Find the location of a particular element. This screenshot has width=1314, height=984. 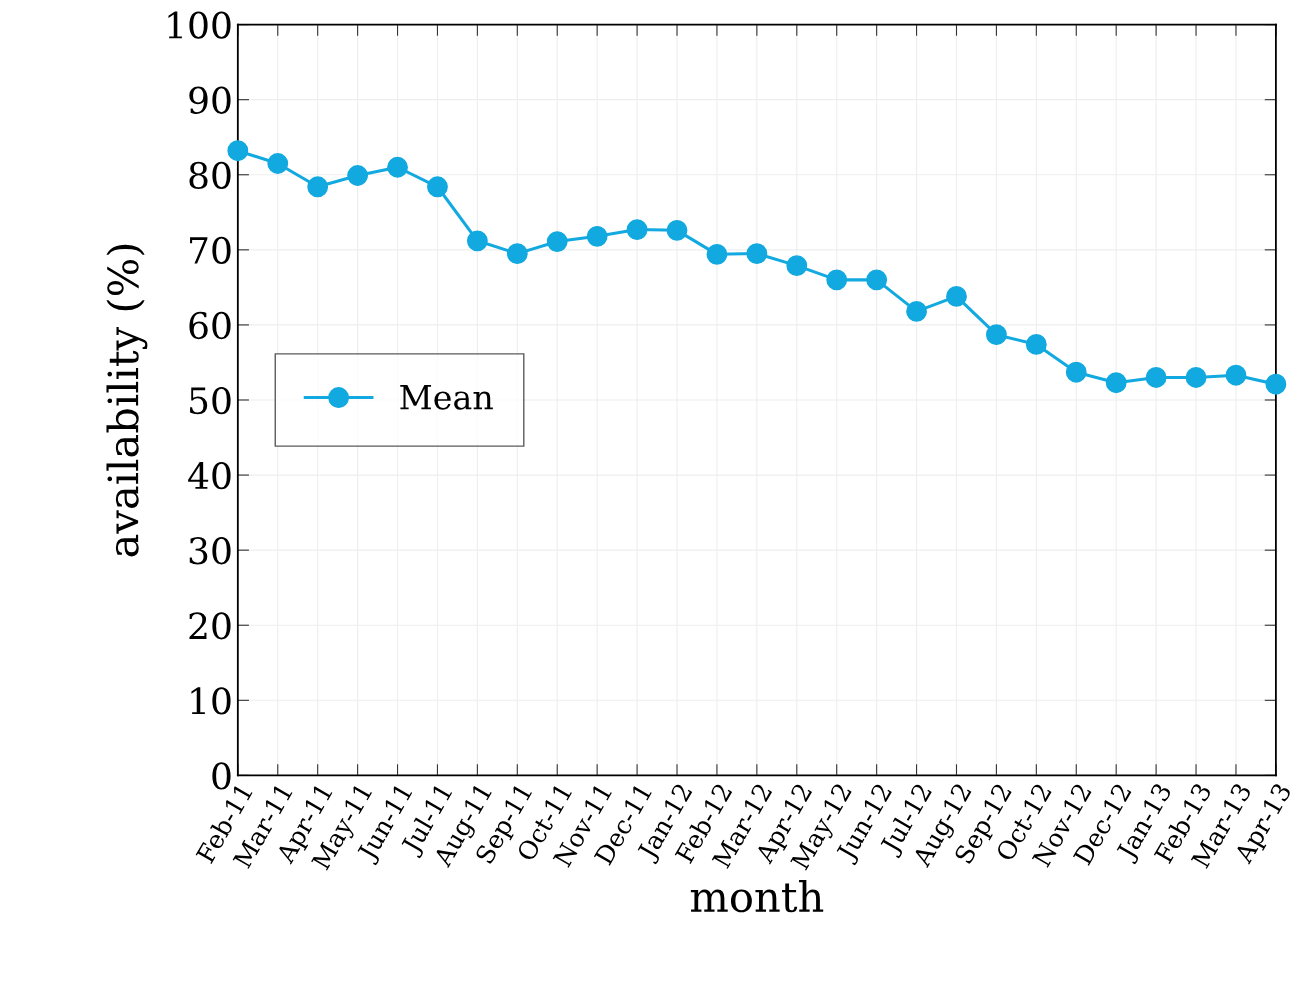

y-tick-label: 40 is located at coordinates (209, 475).